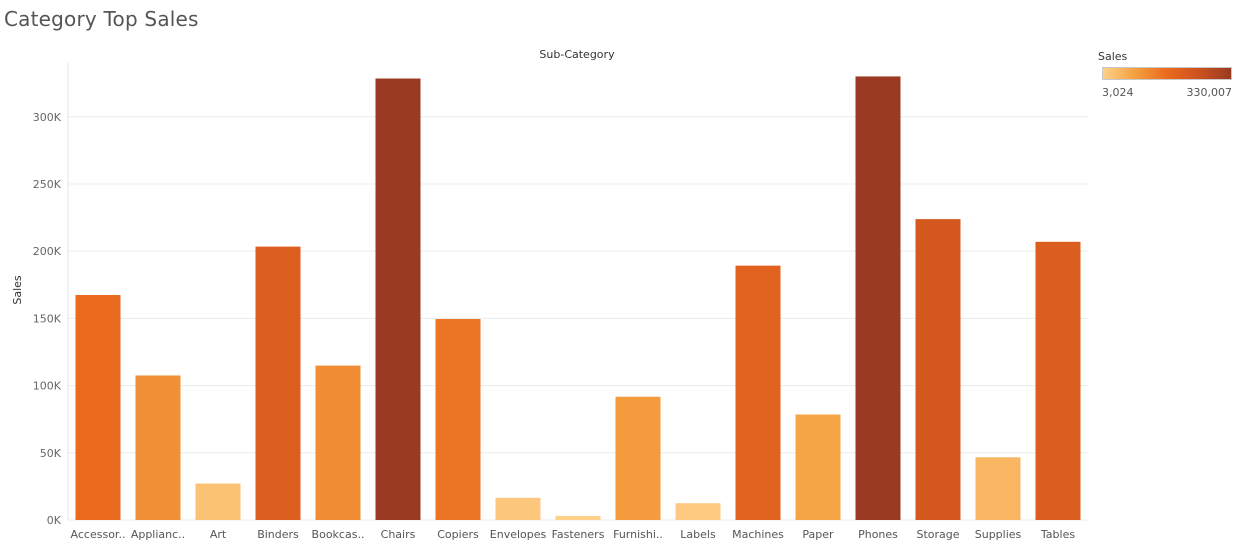 Image resolution: width=1238 pixels, height=542 pixels. I want to click on x-tick-label: Binders, so click(278, 534).